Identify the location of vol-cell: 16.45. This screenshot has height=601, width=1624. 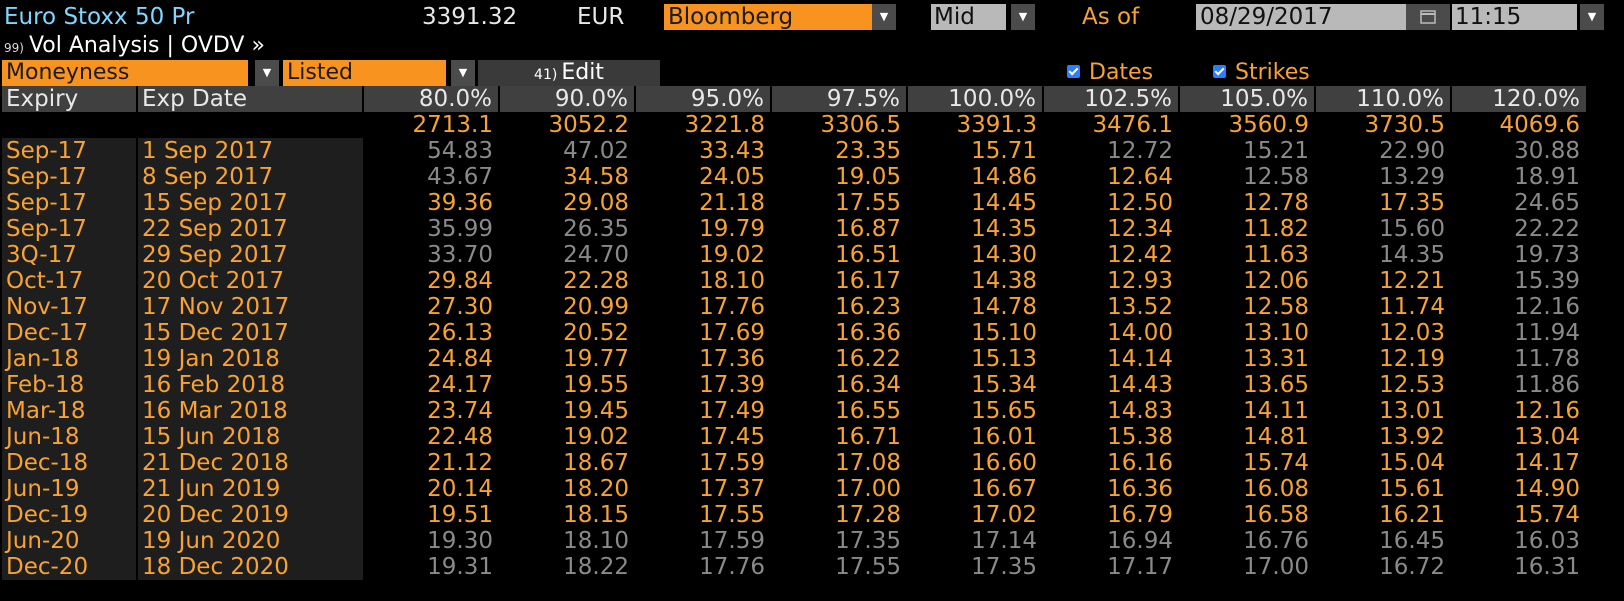
(1412, 541).